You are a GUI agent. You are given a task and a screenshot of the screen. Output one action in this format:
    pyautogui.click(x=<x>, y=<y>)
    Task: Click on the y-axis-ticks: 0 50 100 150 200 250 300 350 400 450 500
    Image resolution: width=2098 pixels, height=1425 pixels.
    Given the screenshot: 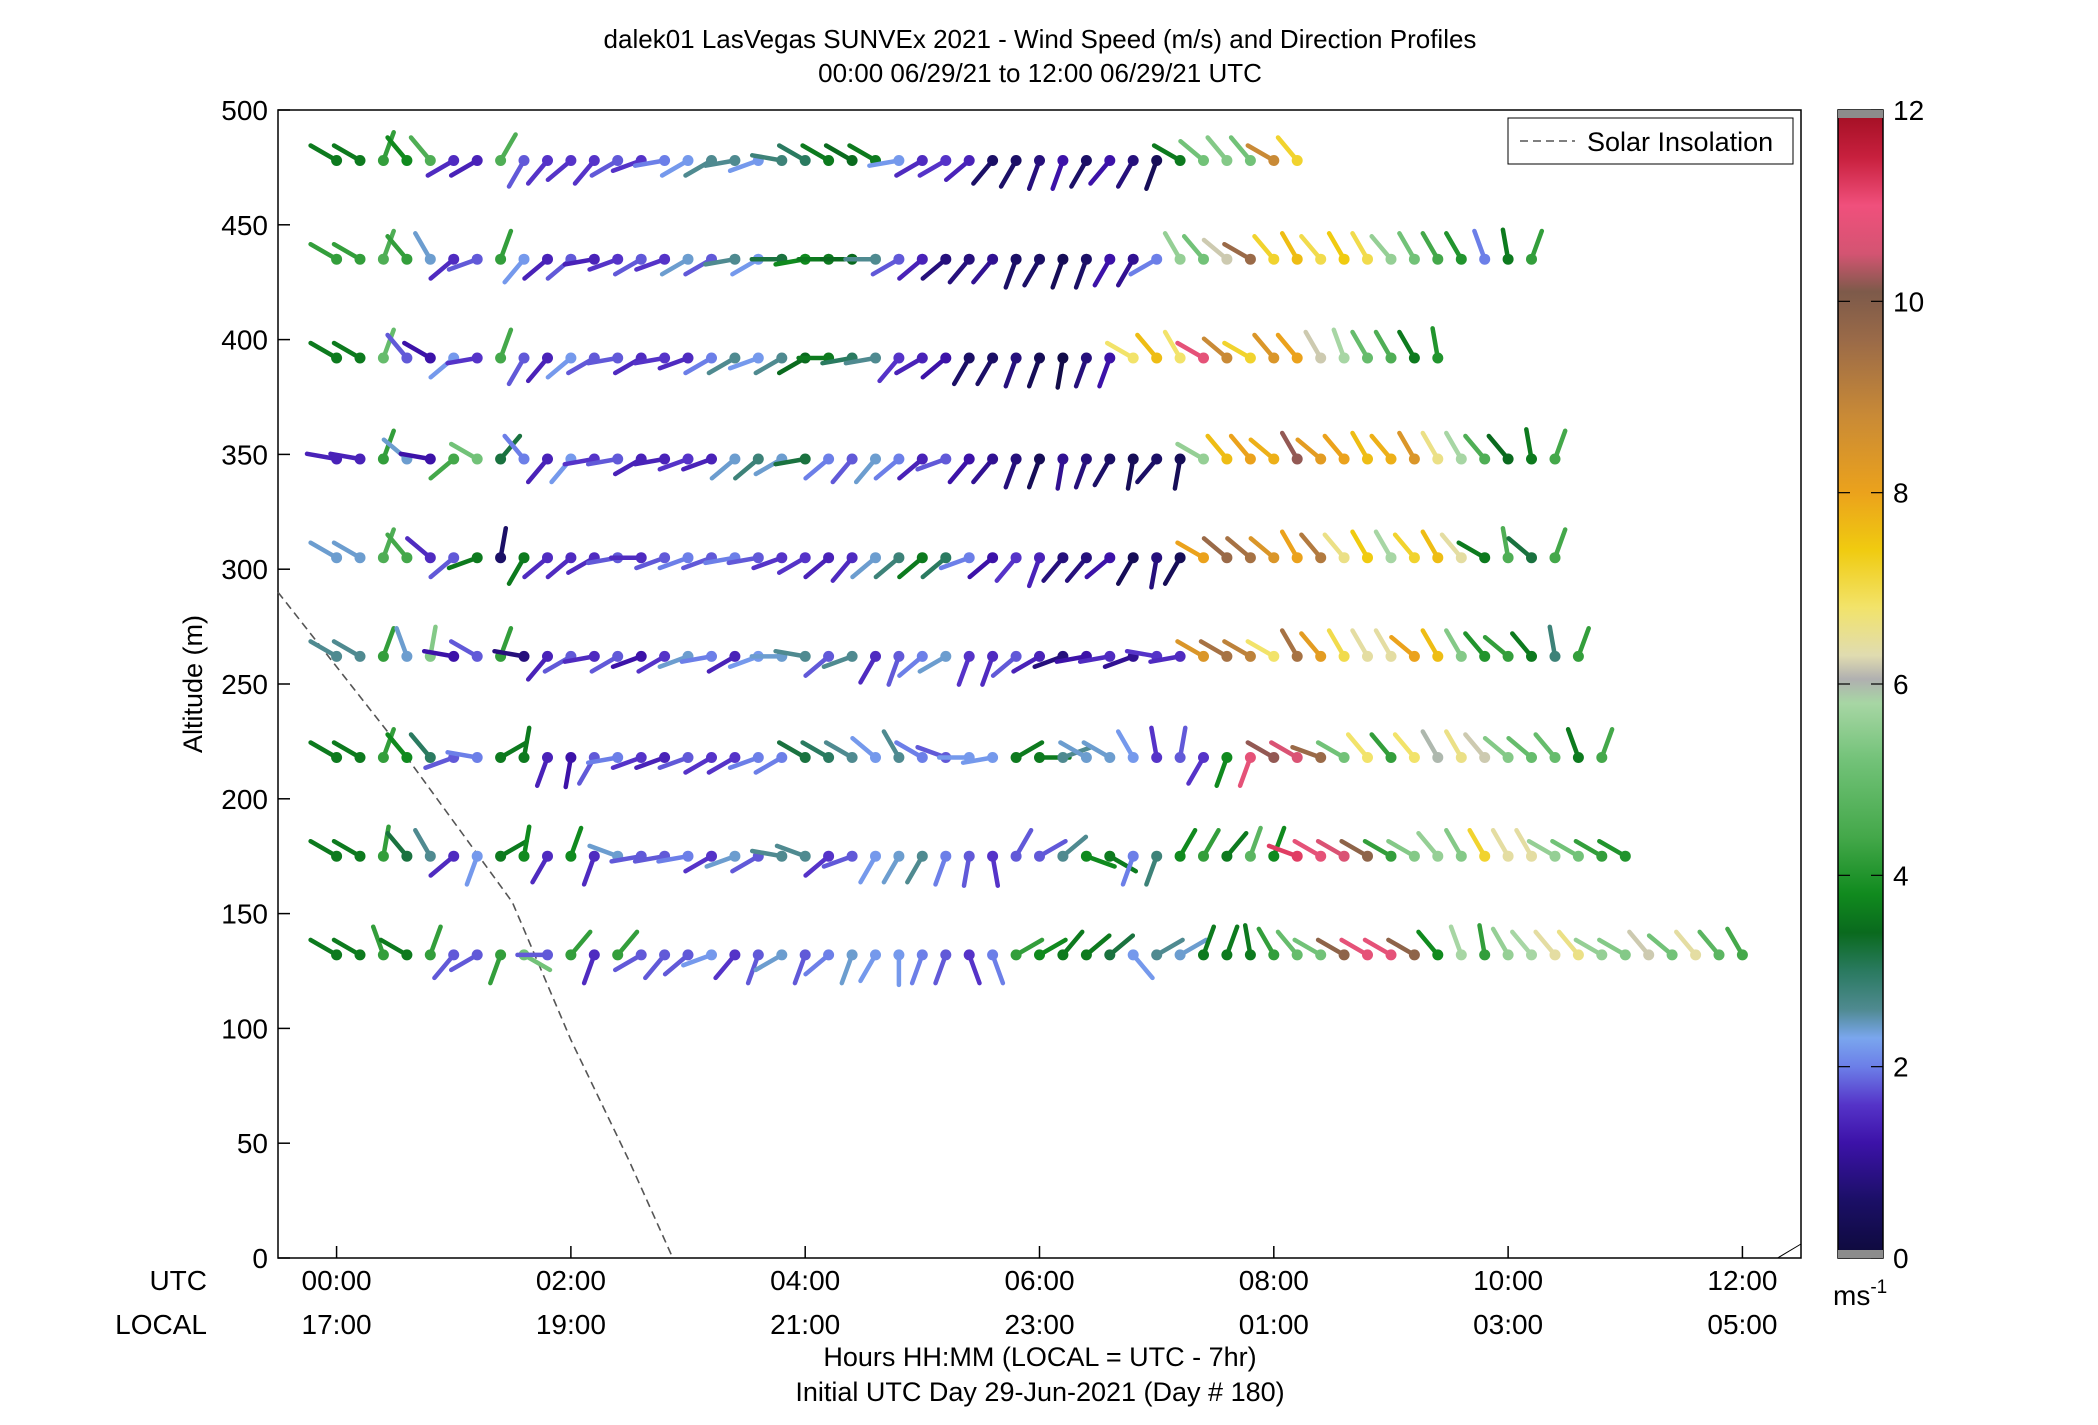 What is the action you would take?
    pyautogui.click(x=255, y=684)
    